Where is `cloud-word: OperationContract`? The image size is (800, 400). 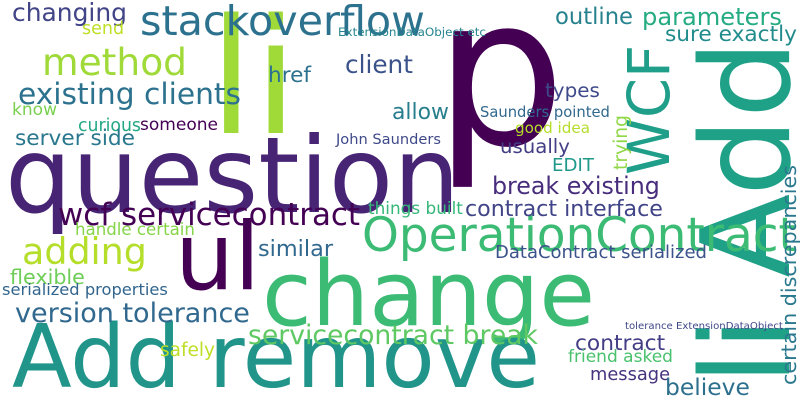 cloud-word: OperationContract is located at coordinates (579, 235).